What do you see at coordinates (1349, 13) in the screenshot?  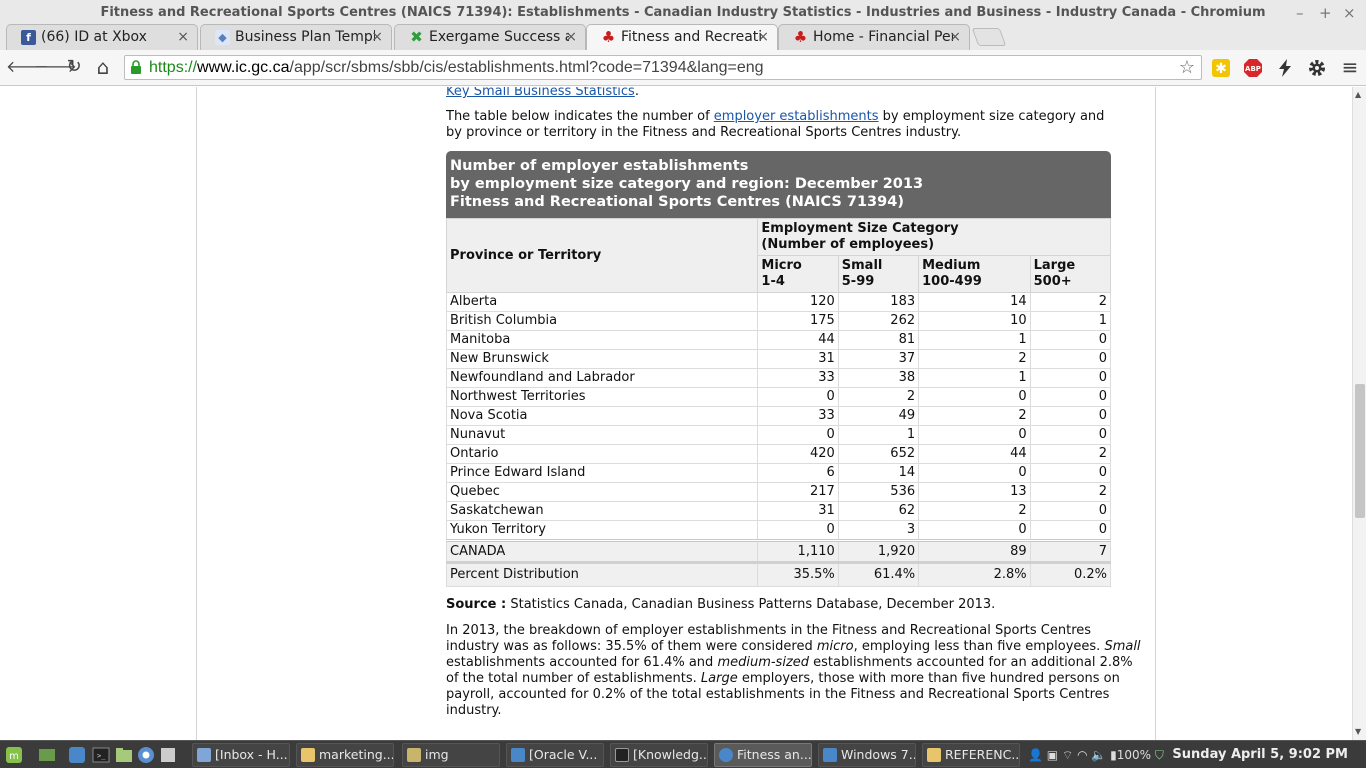 I see `close-window-button: ×` at bounding box center [1349, 13].